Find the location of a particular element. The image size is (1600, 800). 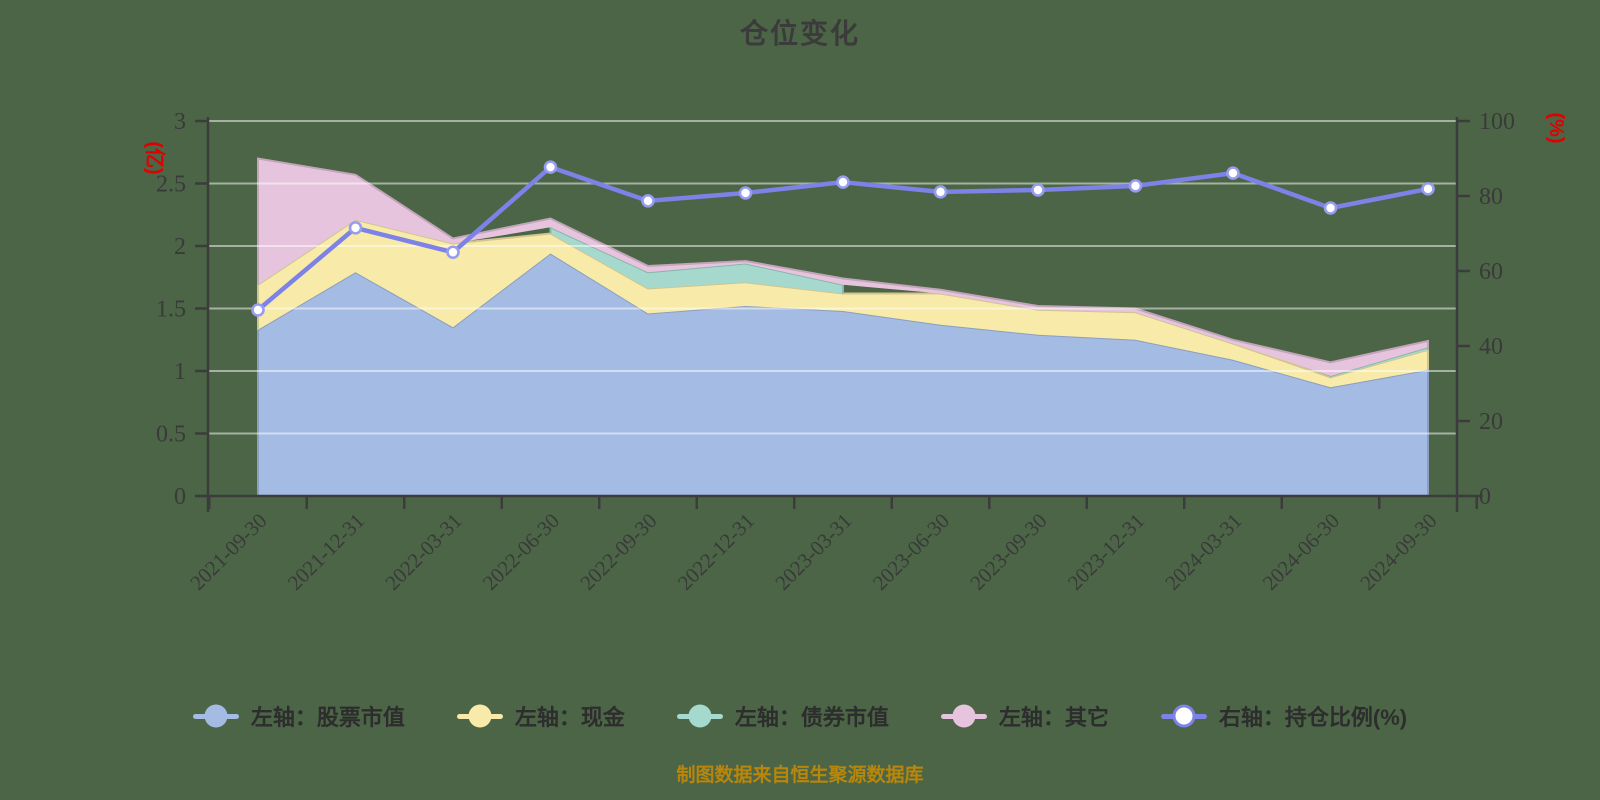

x-axis-date-label: 2022-12-31 is located at coordinates (716, 552).